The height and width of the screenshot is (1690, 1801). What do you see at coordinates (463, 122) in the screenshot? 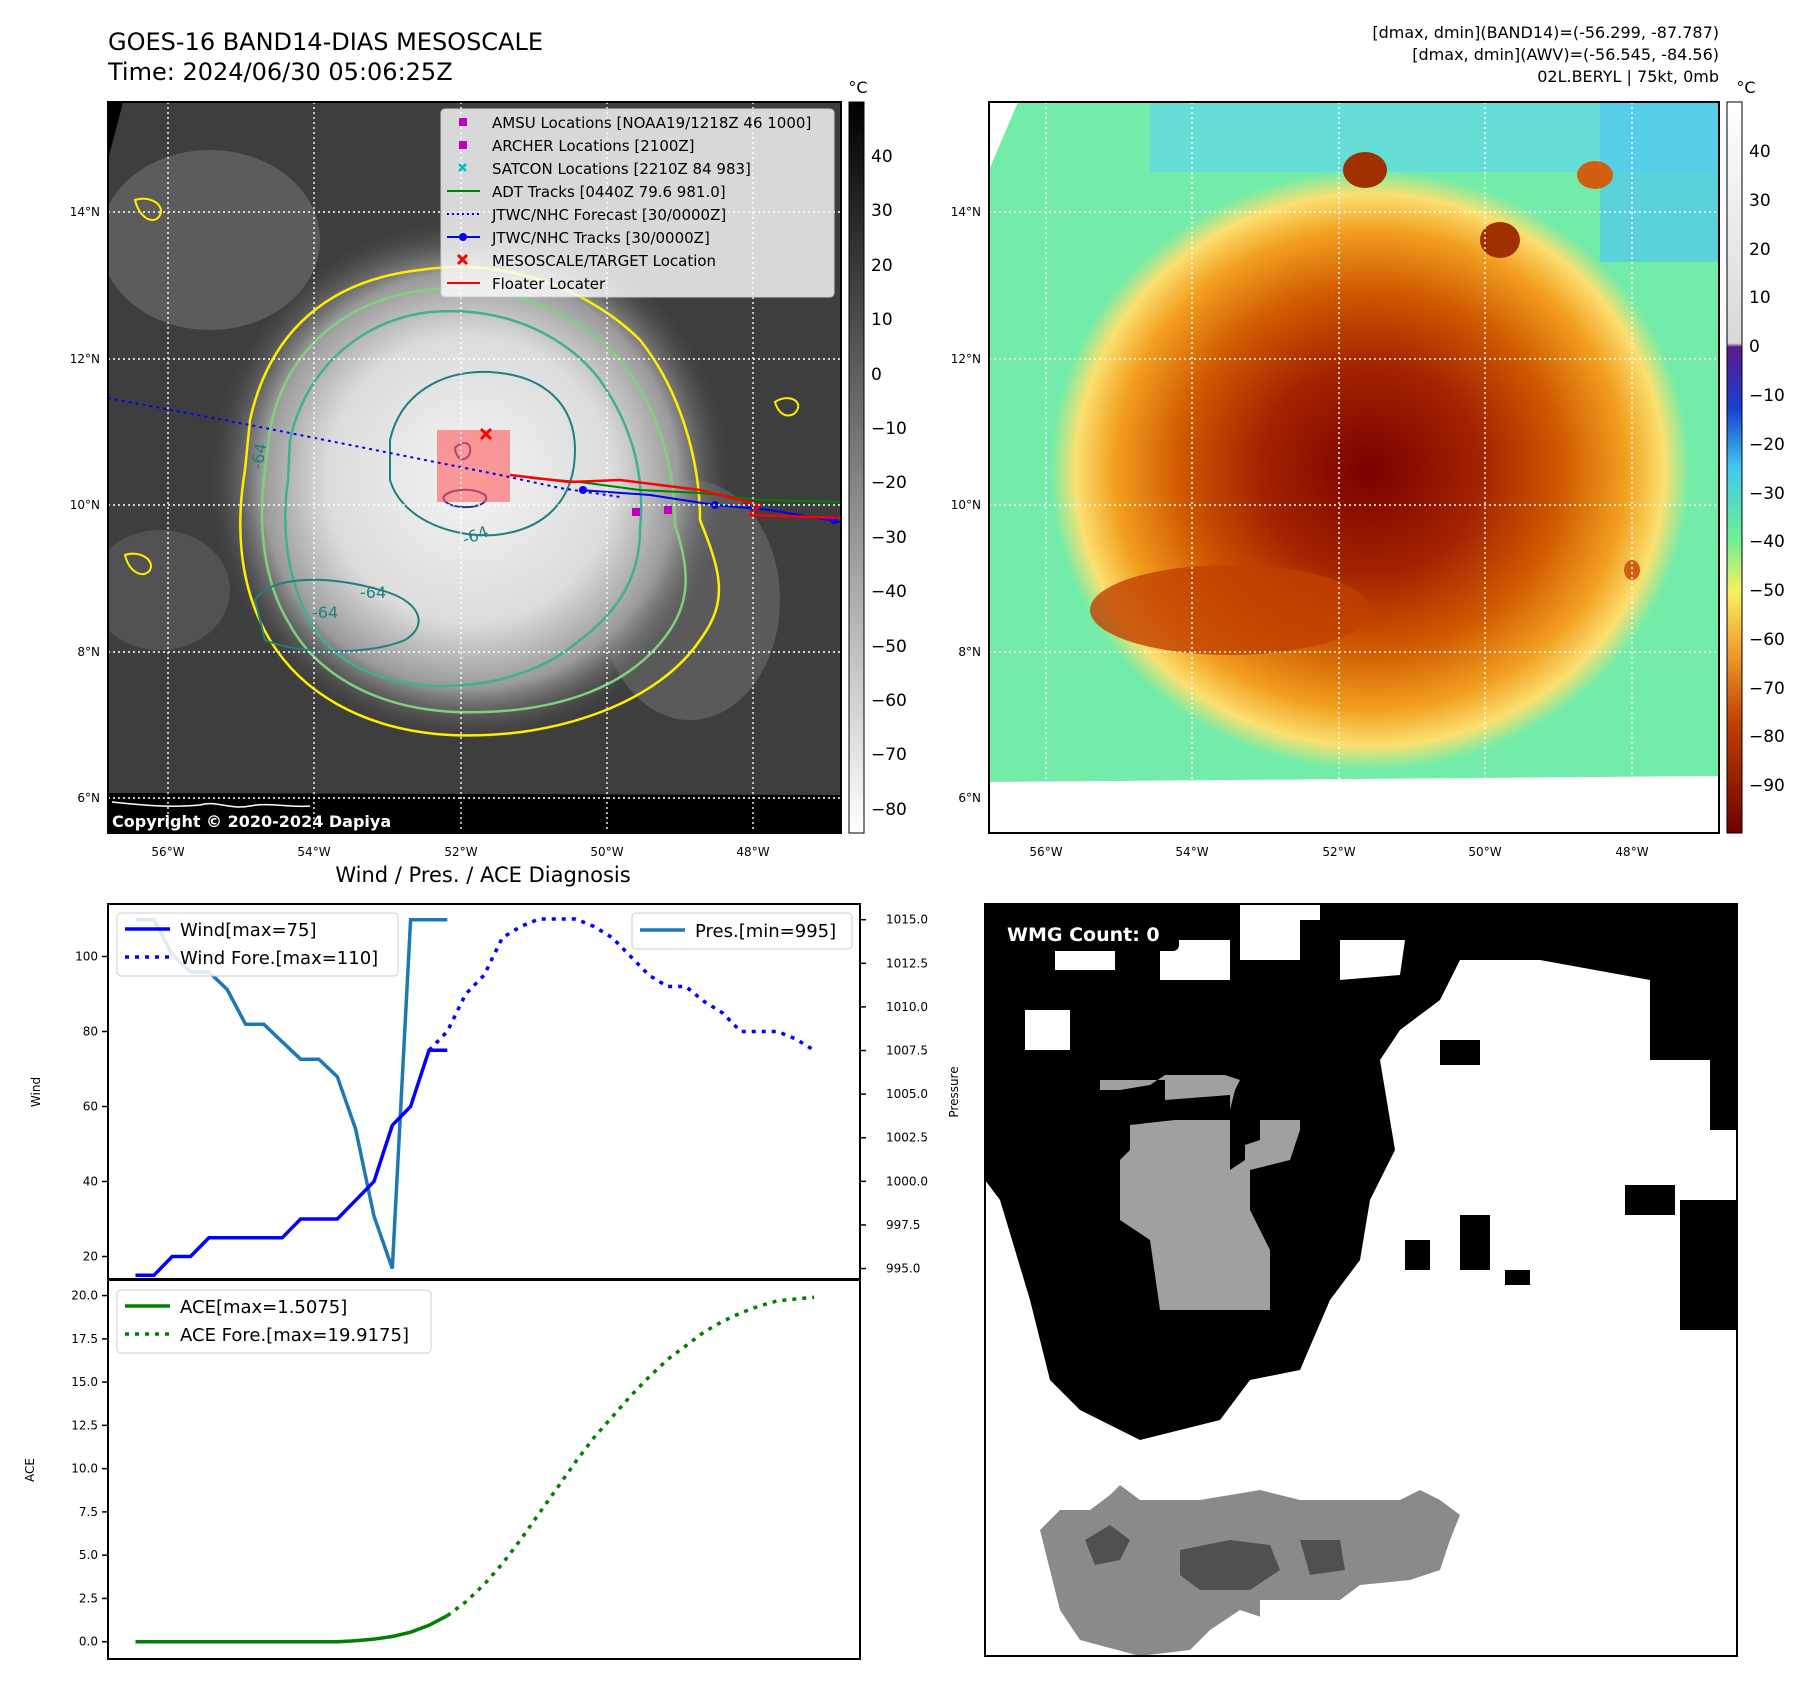
I see `legend-marker-amsu` at bounding box center [463, 122].